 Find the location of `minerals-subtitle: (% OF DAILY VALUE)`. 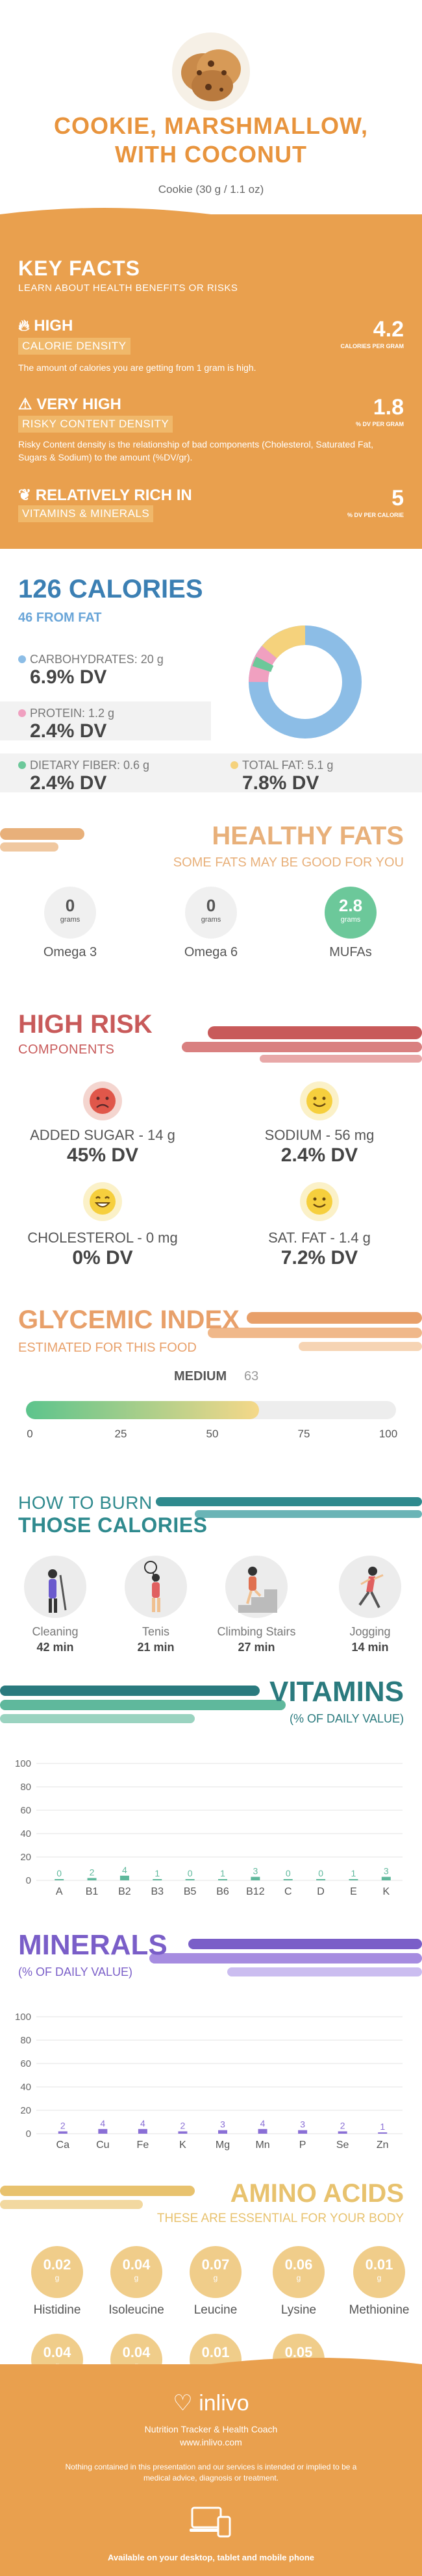

minerals-subtitle: (% OF DAILY VALUE) is located at coordinates (75, 1972).